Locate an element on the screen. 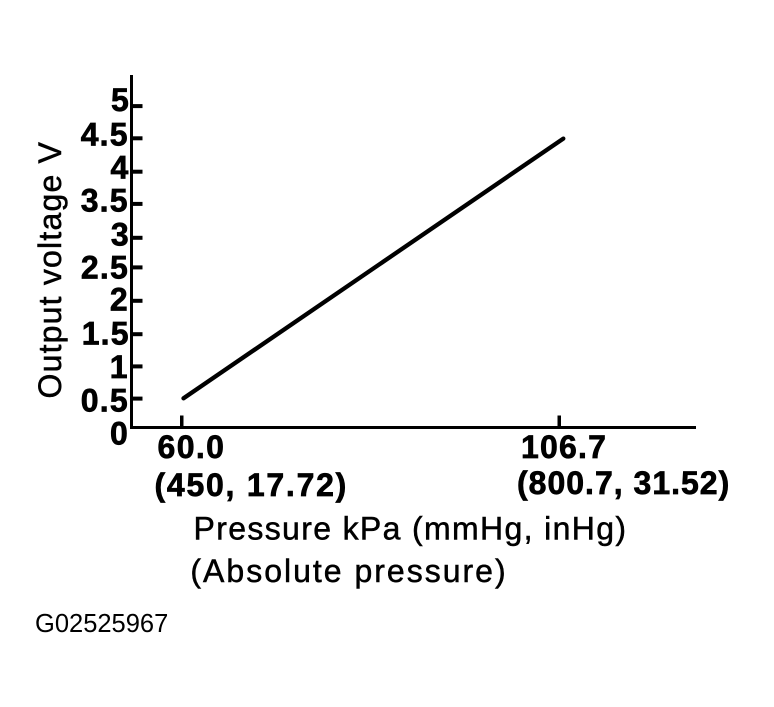 Image resolution: width=774 pixels, height=707 pixels. svg-text: 0.5 is located at coordinates (105, 401).